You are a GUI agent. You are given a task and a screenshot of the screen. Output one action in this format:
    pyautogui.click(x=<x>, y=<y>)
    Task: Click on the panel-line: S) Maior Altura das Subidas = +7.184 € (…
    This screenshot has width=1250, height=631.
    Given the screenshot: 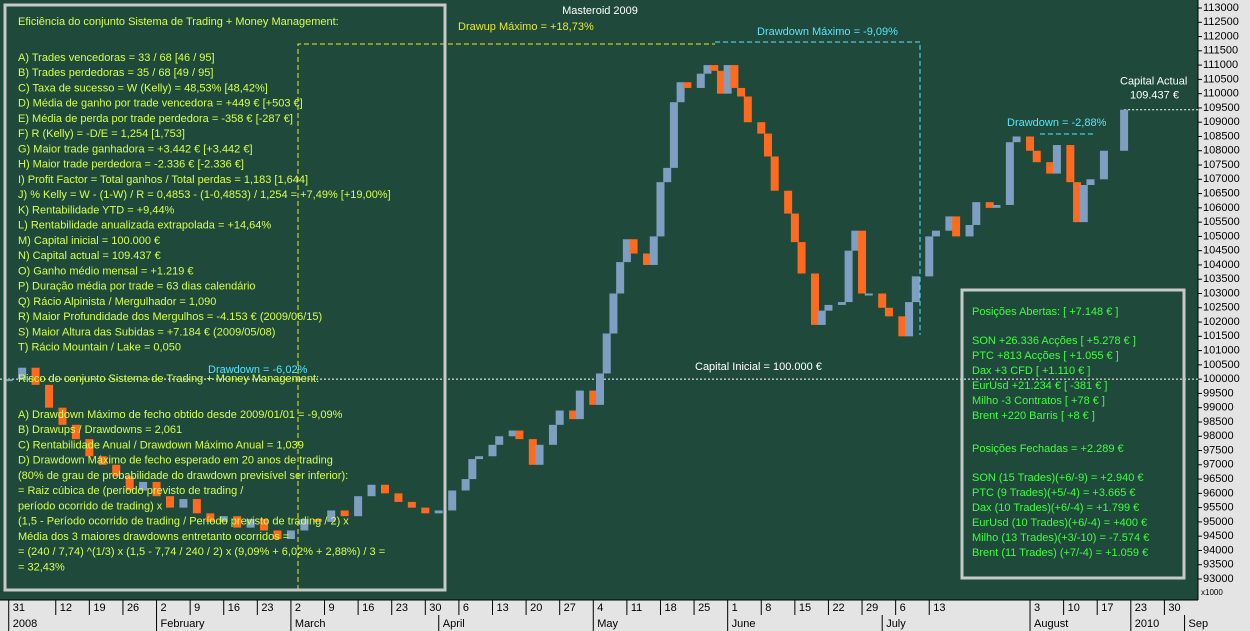 What is the action you would take?
    pyautogui.click(x=146, y=332)
    